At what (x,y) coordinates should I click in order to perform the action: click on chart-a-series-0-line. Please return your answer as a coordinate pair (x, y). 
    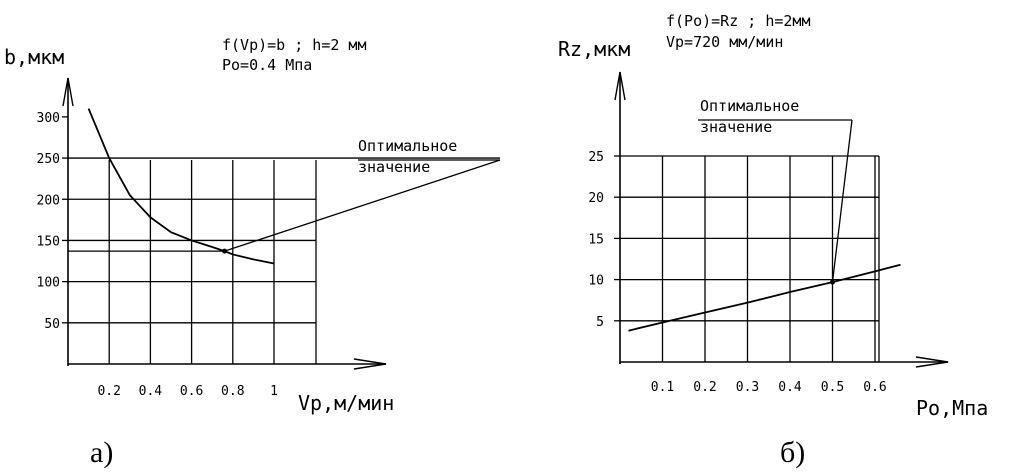
    Looking at the image, I should click on (181, 186).